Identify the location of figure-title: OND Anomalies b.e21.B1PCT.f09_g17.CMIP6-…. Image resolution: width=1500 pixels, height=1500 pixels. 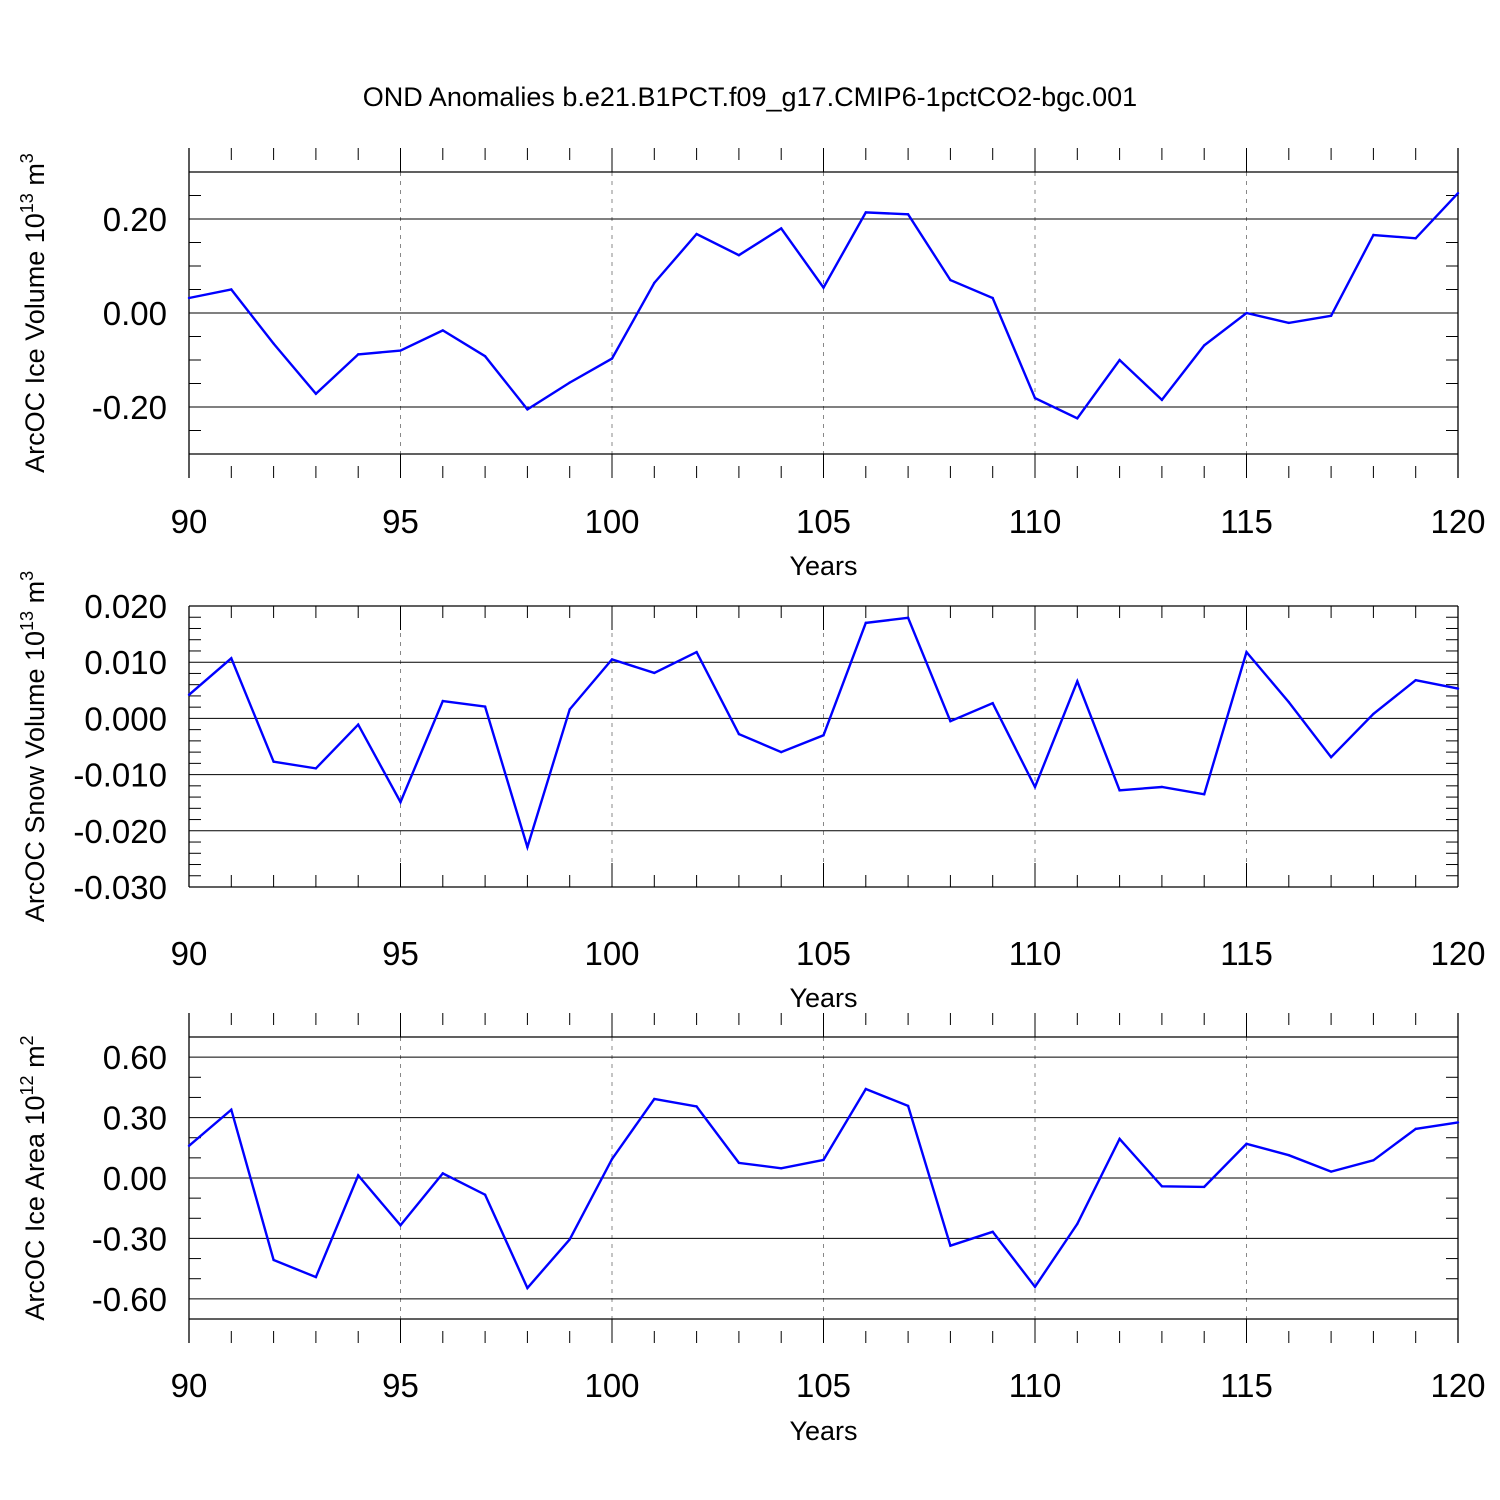
(750, 97).